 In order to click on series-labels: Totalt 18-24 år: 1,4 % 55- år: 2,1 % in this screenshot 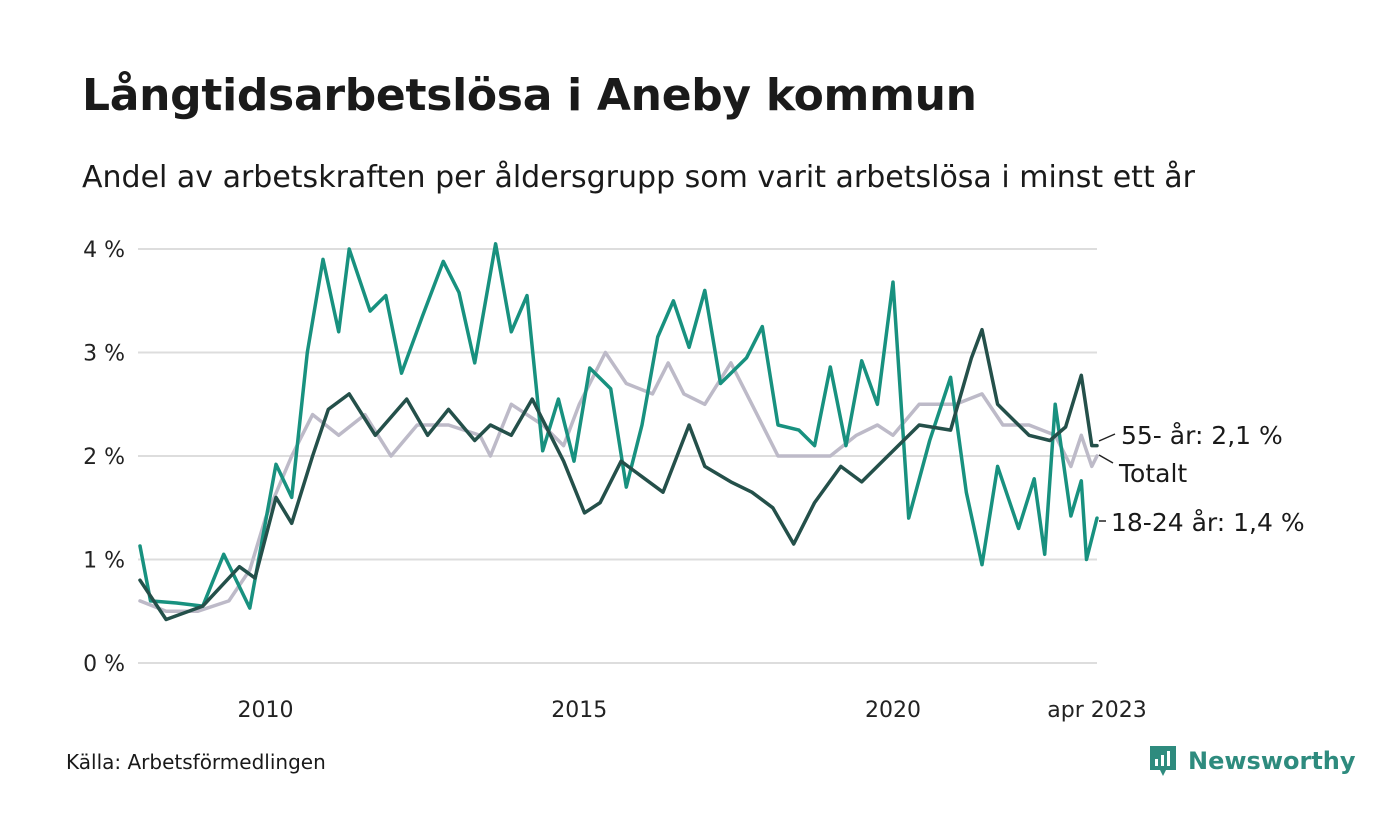, I will do `click(1201, 479)`.